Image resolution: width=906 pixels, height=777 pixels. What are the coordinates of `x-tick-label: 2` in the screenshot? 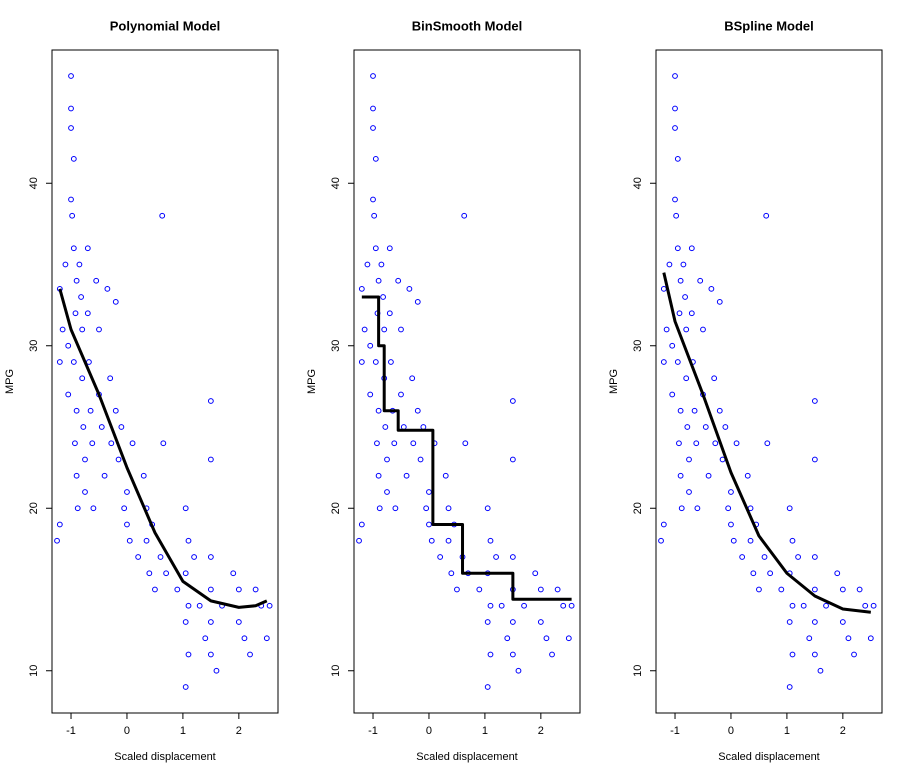 It's located at (239, 731).